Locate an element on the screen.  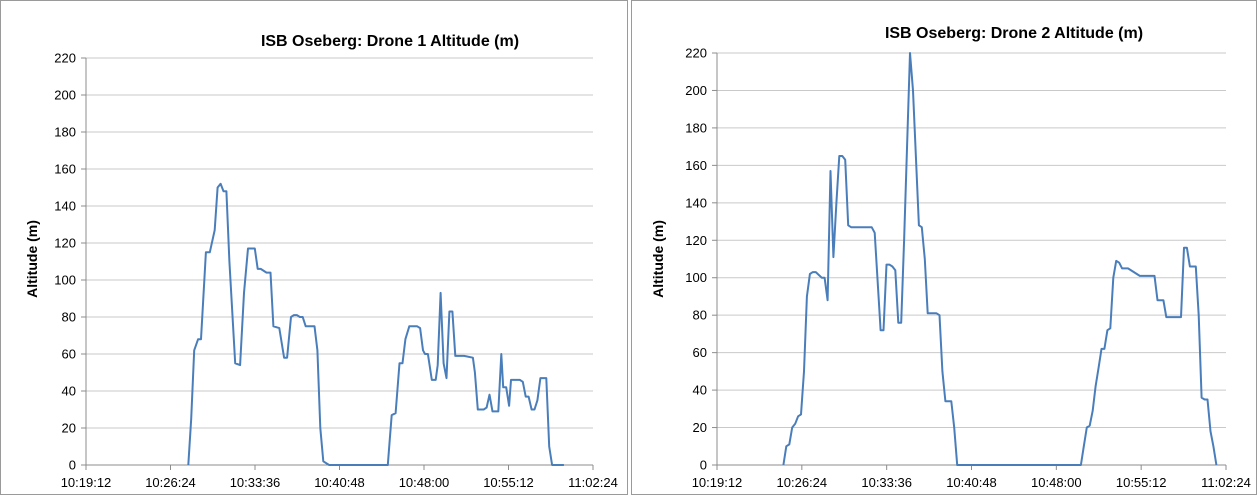
chart-title: ISB Oseberg: Drone 2 Altitude (m) is located at coordinates (1014, 33).